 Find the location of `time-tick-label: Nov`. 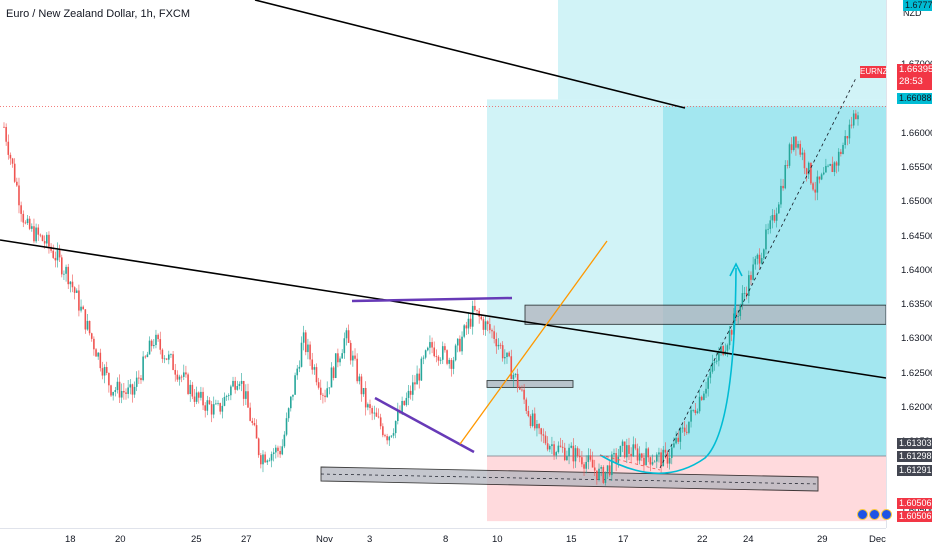

time-tick-label: Nov is located at coordinates (324, 539).